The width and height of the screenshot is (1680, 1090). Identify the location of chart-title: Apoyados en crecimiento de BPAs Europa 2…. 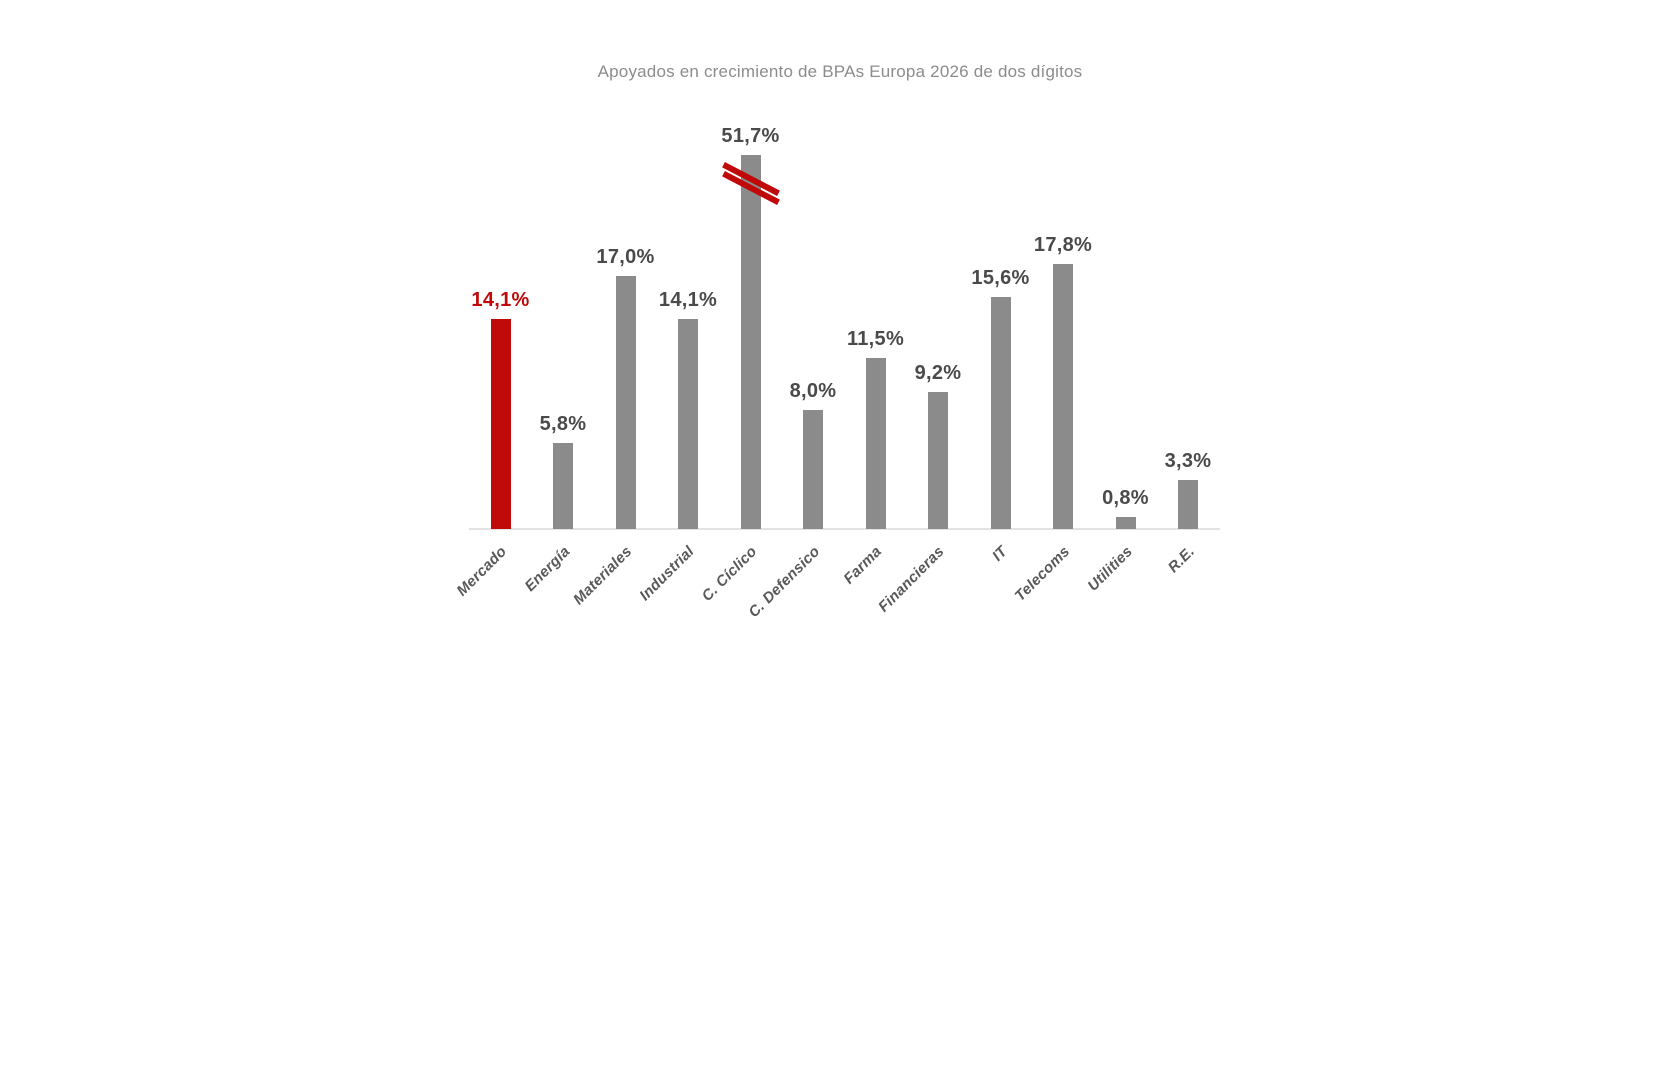
(840, 71).